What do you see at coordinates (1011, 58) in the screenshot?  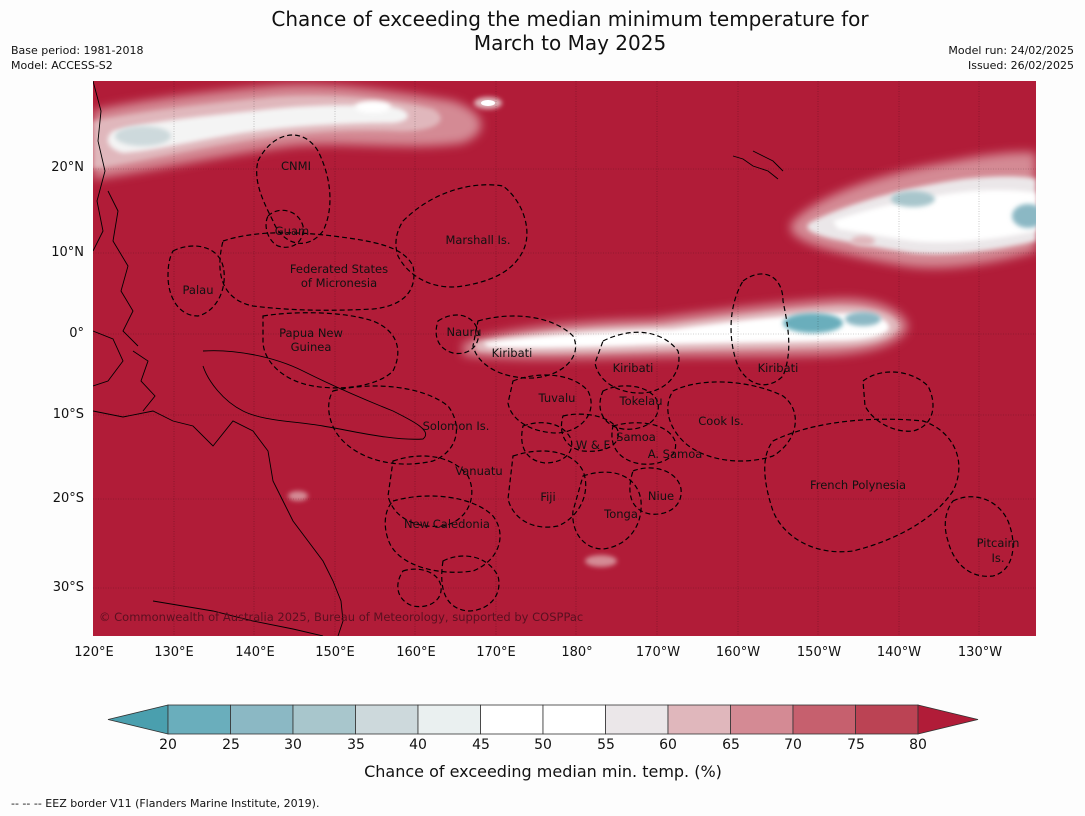 I see `meta-right: Model run: 24/02/2025 Issued: 26/02/2025` at bounding box center [1011, 58].